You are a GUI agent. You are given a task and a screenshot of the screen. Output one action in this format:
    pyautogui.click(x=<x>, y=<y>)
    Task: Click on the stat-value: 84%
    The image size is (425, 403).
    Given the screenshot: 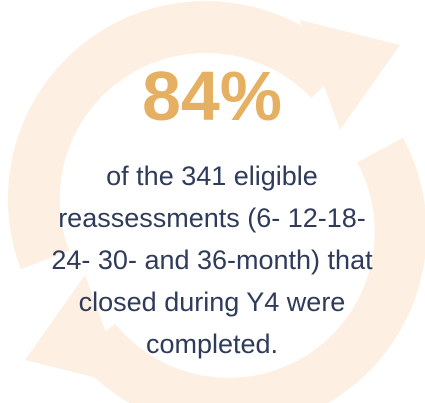 What is the action you would take?
    pyautogui.click(x=212, y=96)
    